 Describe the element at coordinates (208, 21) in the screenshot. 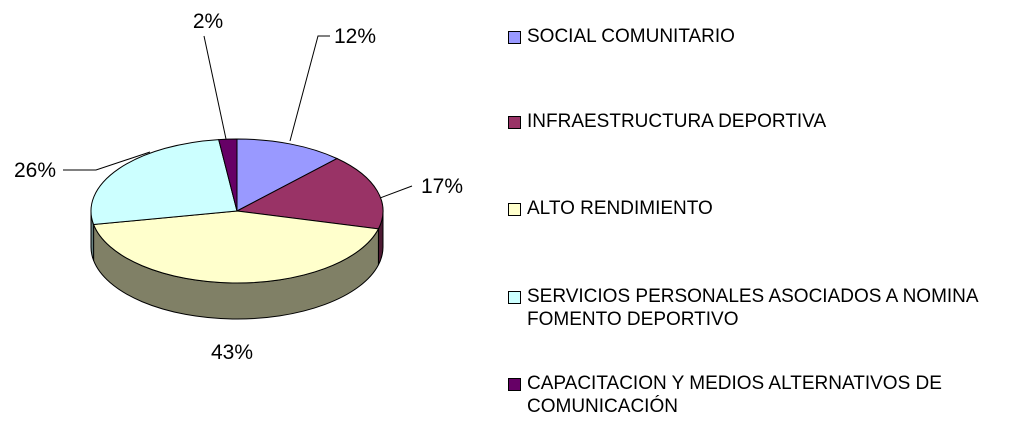

I see `data-label: 2%` at that location.